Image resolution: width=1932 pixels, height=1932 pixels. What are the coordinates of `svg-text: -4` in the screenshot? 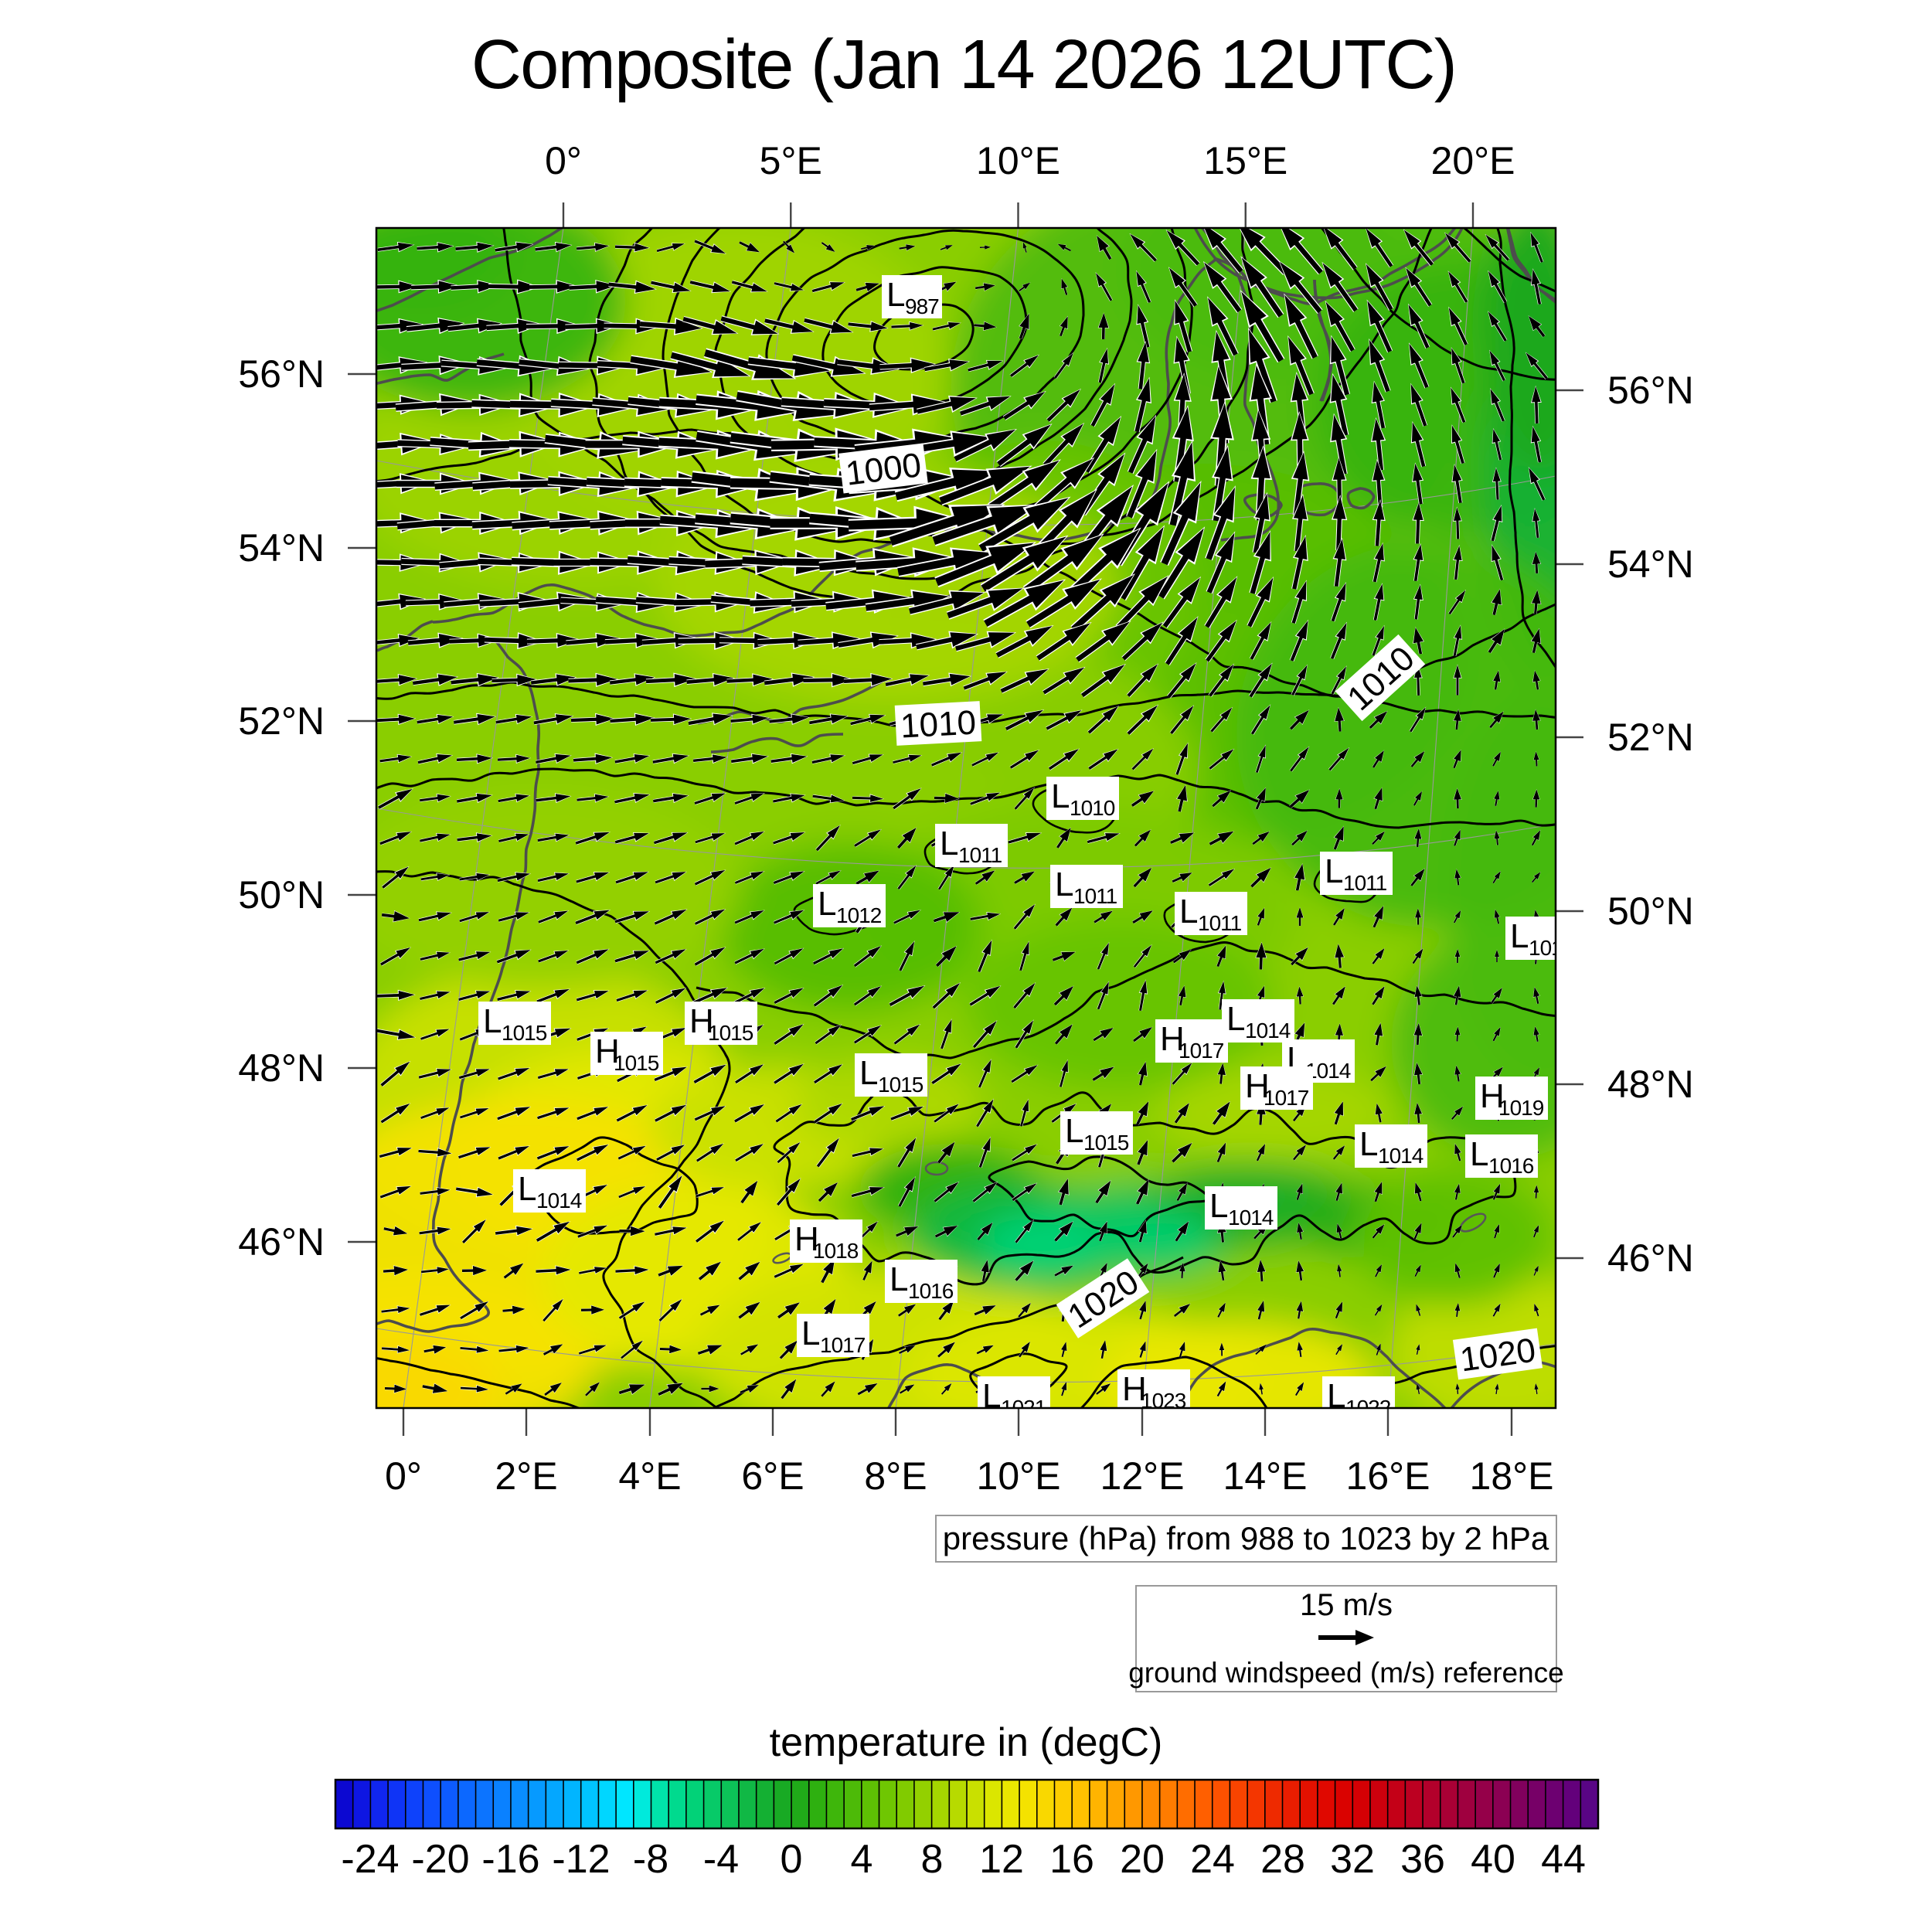 It's located at (721, 1859).